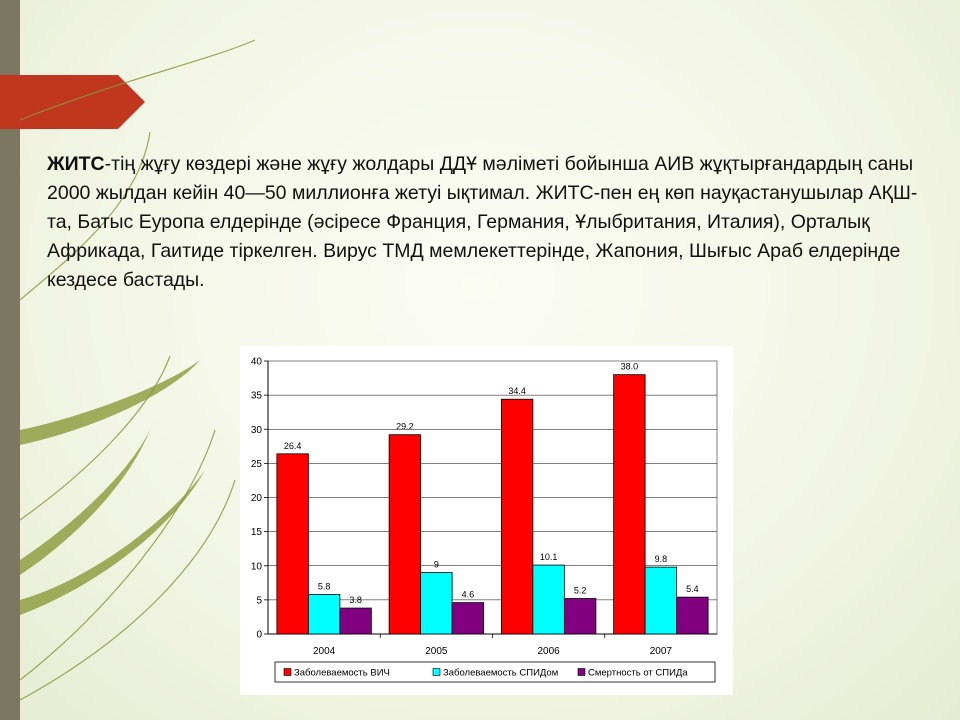  Describe the element at coordinates (500, 673) in the screenshot. I see `legend-label: Заболеваемость СПИДом` at that location.